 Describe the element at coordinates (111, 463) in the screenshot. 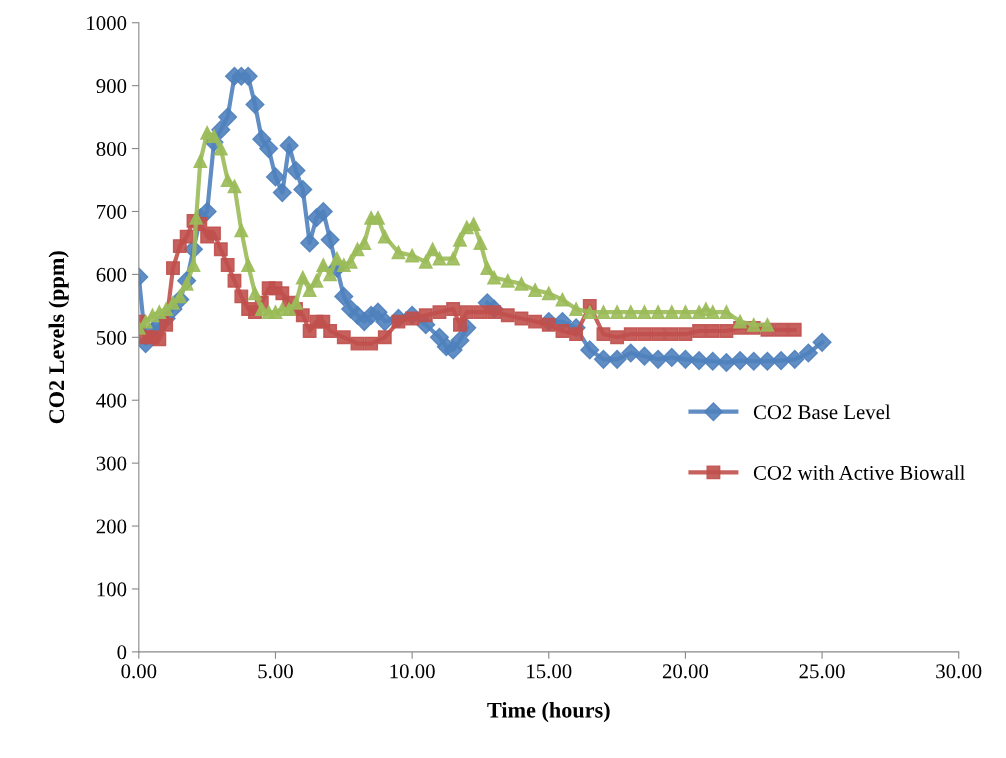

I see `y-tick-label: 300` at that location.